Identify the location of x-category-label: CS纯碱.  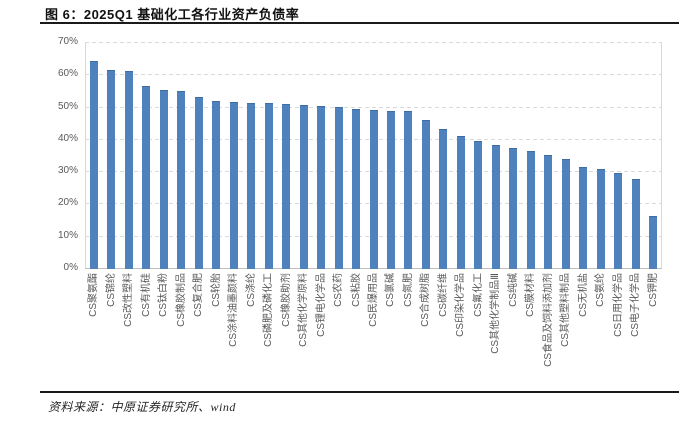
(513, 290).